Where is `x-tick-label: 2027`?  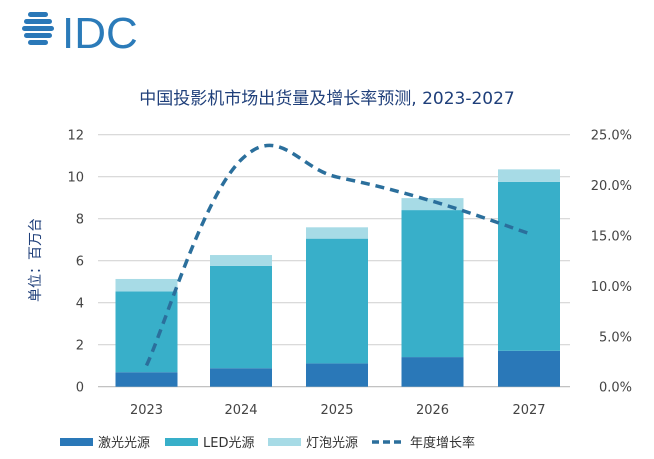 x-tick-label: 2027 is located at coordinates (528, 410).